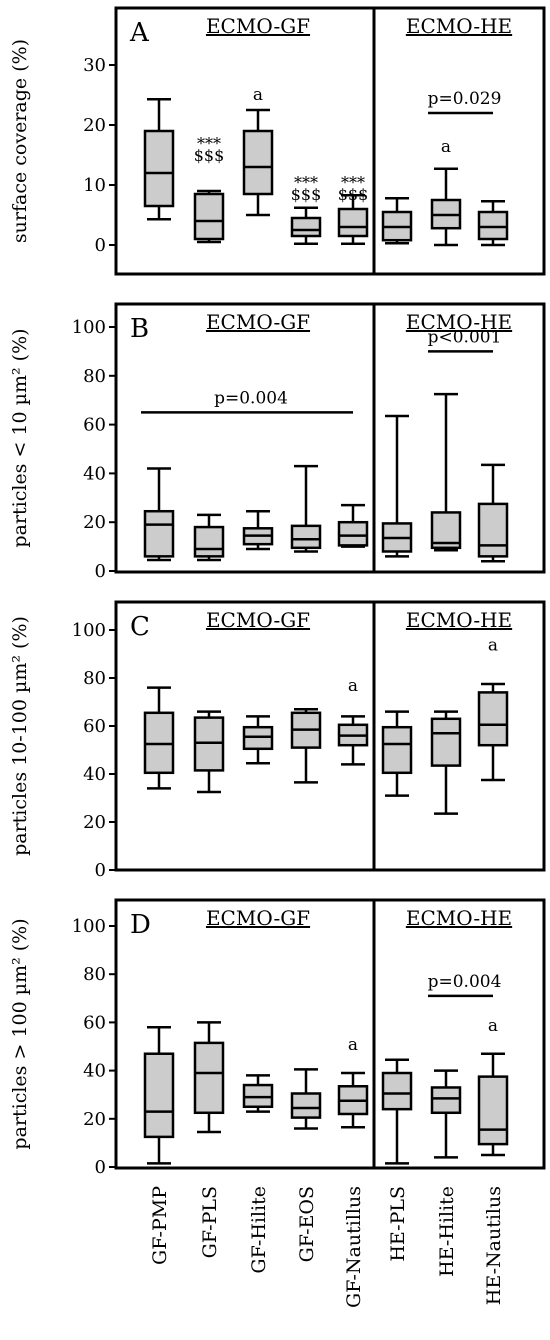 The height and width of the screenshot is (1340, 550). I want to click on panel-letter: B, so click(139, 329).